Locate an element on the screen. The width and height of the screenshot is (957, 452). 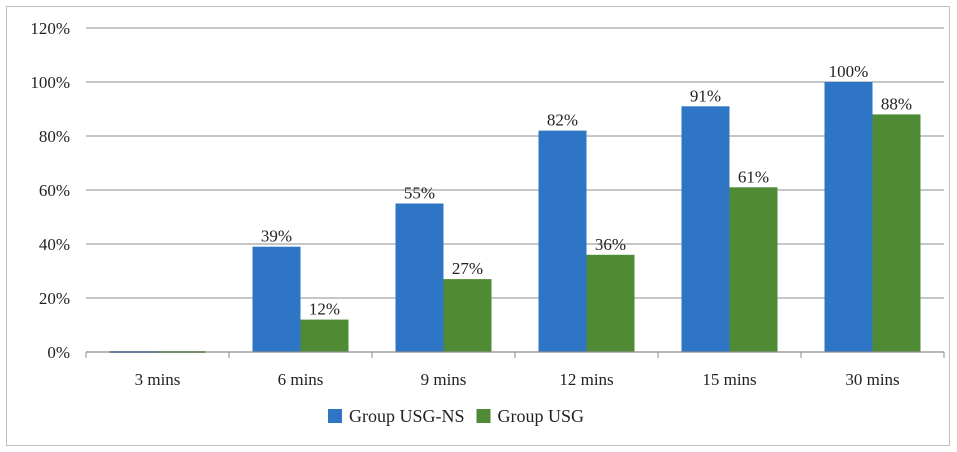
x-tick-label: 3 mins is located at coordinates (158, 379).